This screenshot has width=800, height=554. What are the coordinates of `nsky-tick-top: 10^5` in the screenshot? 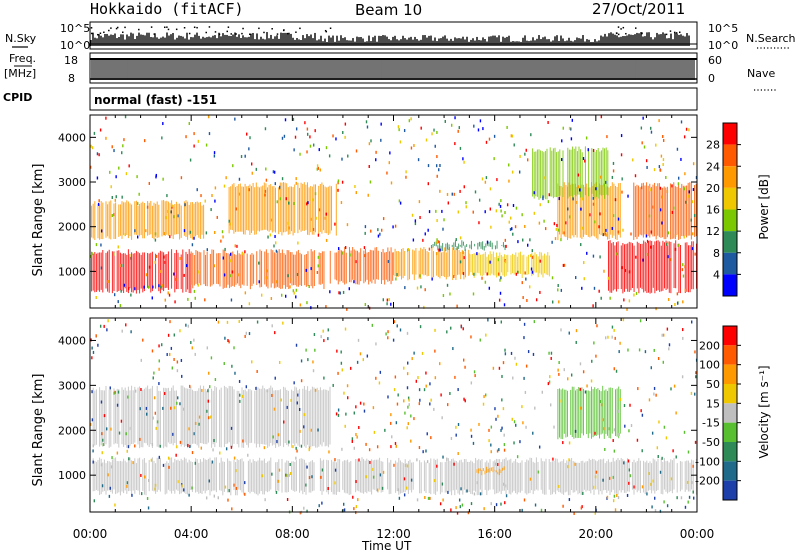 It's located at (75, 28).